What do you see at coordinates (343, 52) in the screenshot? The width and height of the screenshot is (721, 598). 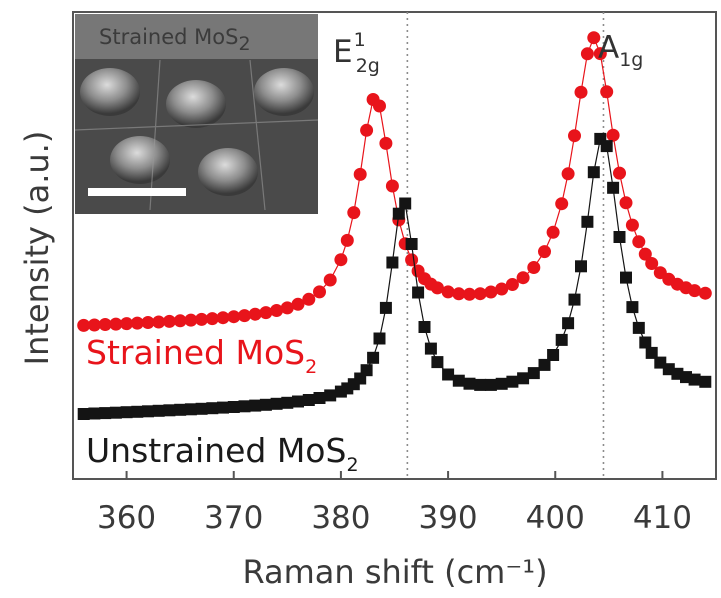 I see `e2g-label-main: E` at bounding box center [343, 52].